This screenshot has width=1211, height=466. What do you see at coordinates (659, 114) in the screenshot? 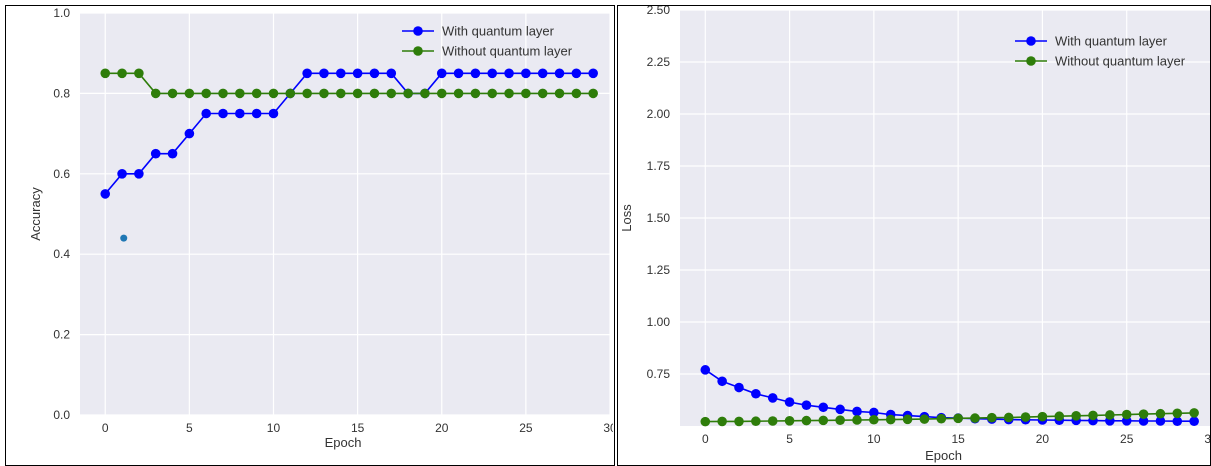
I see `y-tick-label: 2.00` at bounding box center [659, 114].